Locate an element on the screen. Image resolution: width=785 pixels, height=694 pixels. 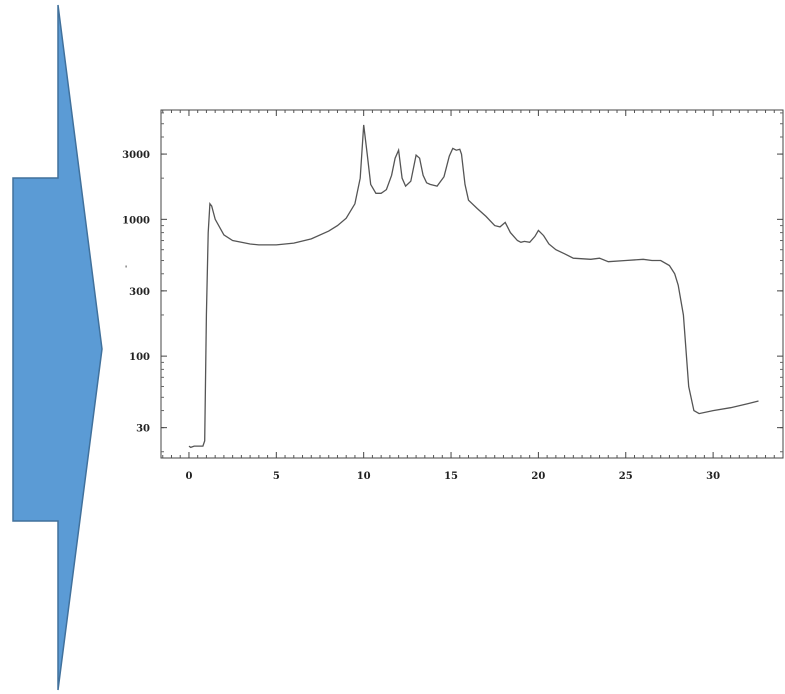
x-tick-label: 25 is located at coordinates (626, 476).